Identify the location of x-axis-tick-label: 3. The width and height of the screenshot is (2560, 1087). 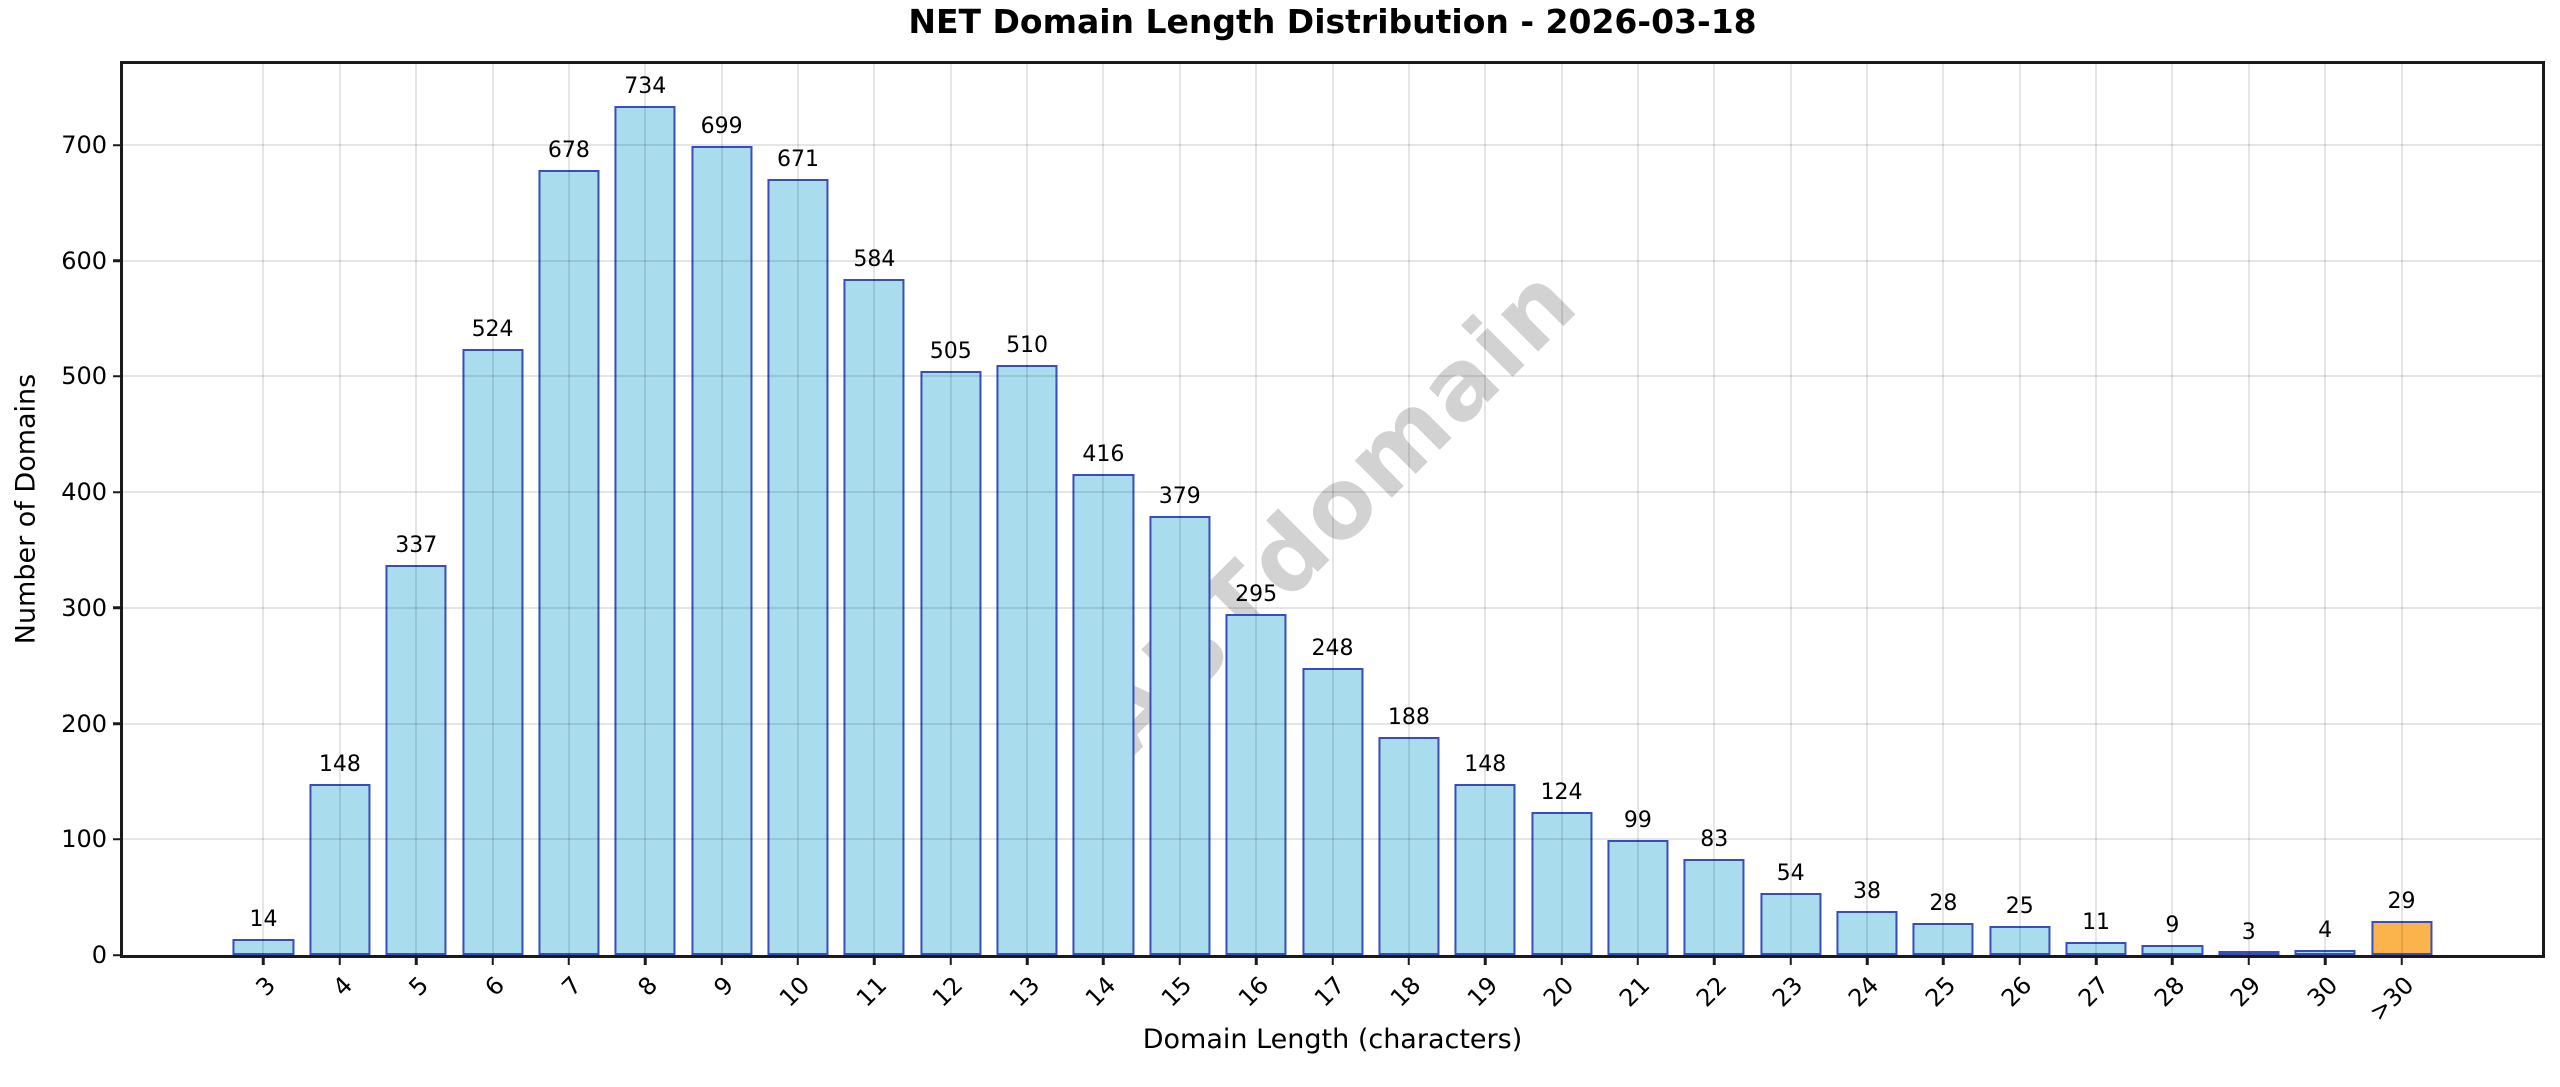
(266, 986).